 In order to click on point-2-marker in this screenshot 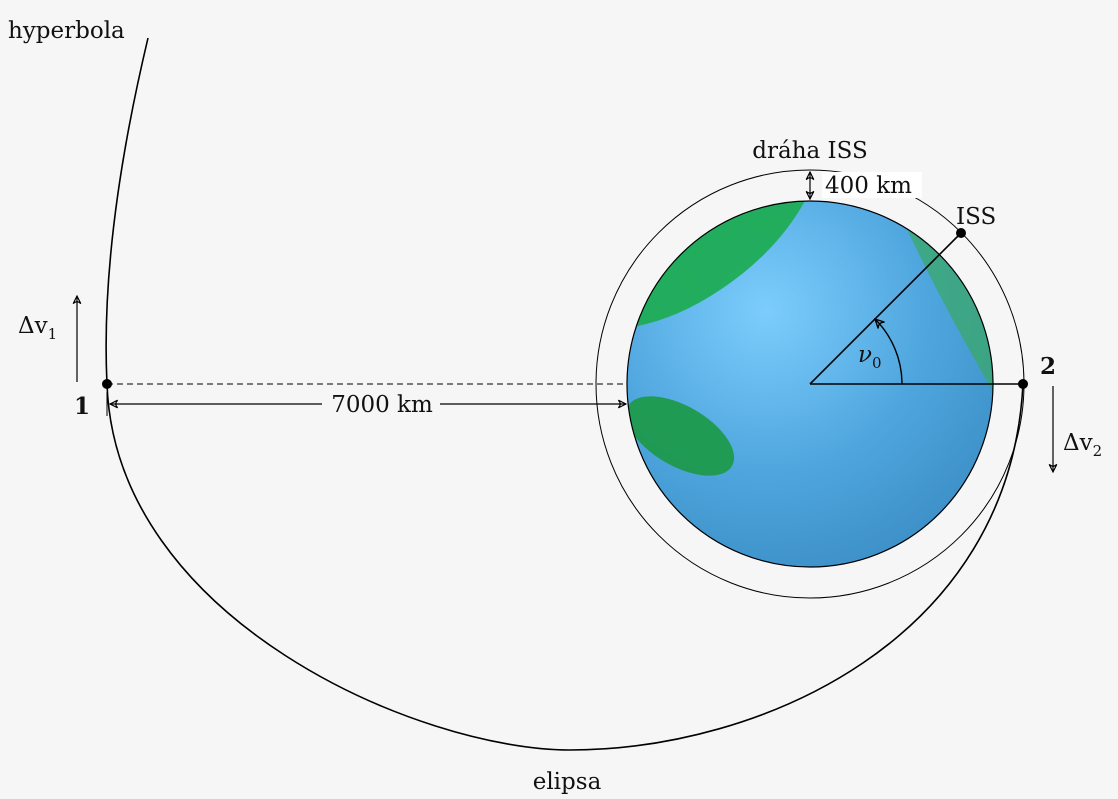, I will do `click(1023, 384)`.